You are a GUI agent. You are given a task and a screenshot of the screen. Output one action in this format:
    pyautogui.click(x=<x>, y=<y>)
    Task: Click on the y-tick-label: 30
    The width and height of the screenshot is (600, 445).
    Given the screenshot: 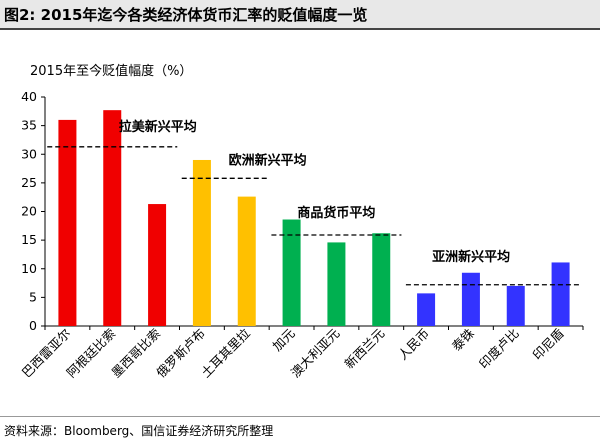 What is the action you would take?
    pyautogui.click(x=29, y=153)
    